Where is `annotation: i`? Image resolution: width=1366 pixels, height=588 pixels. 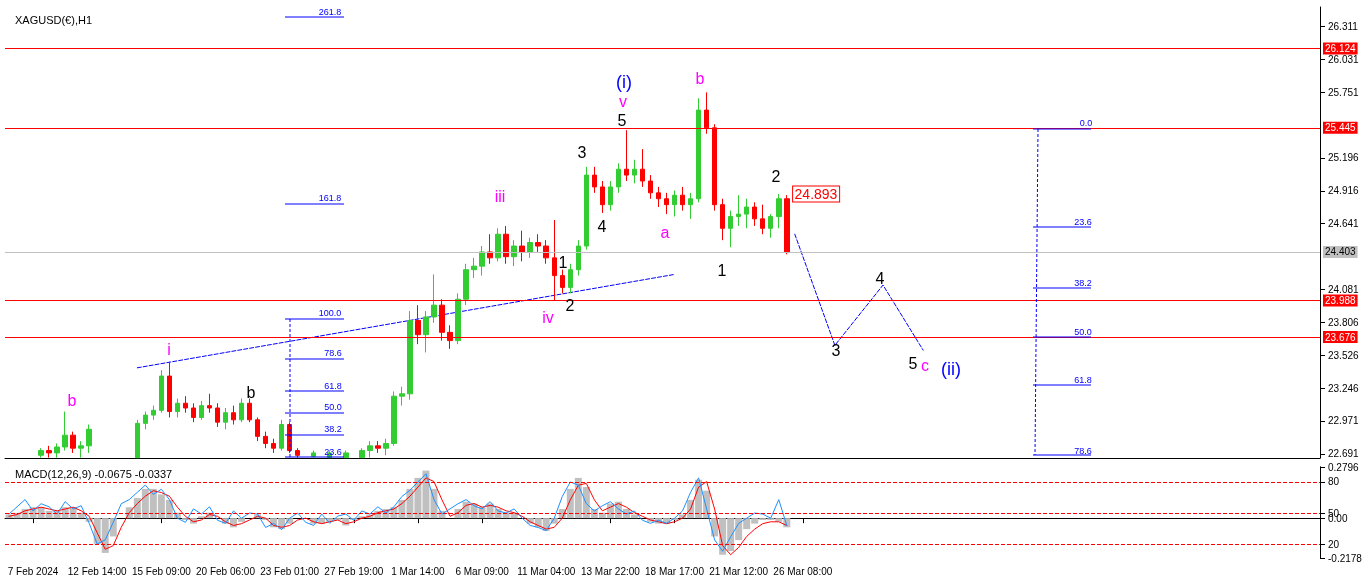 annotation: i is located at coordinates (169, 349).